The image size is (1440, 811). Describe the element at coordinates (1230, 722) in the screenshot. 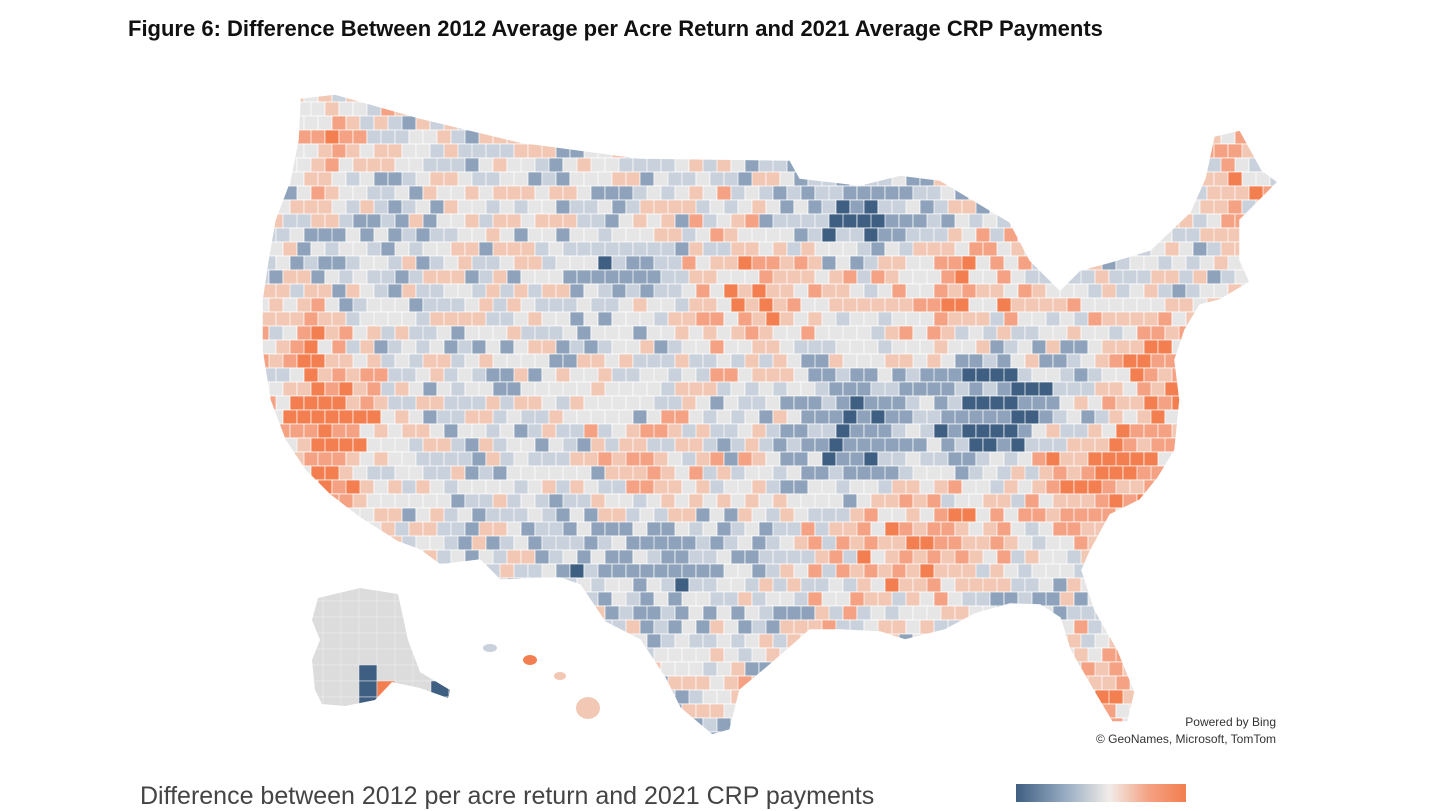

I see `attribution-powered-by: Powered by Bing` at that location.